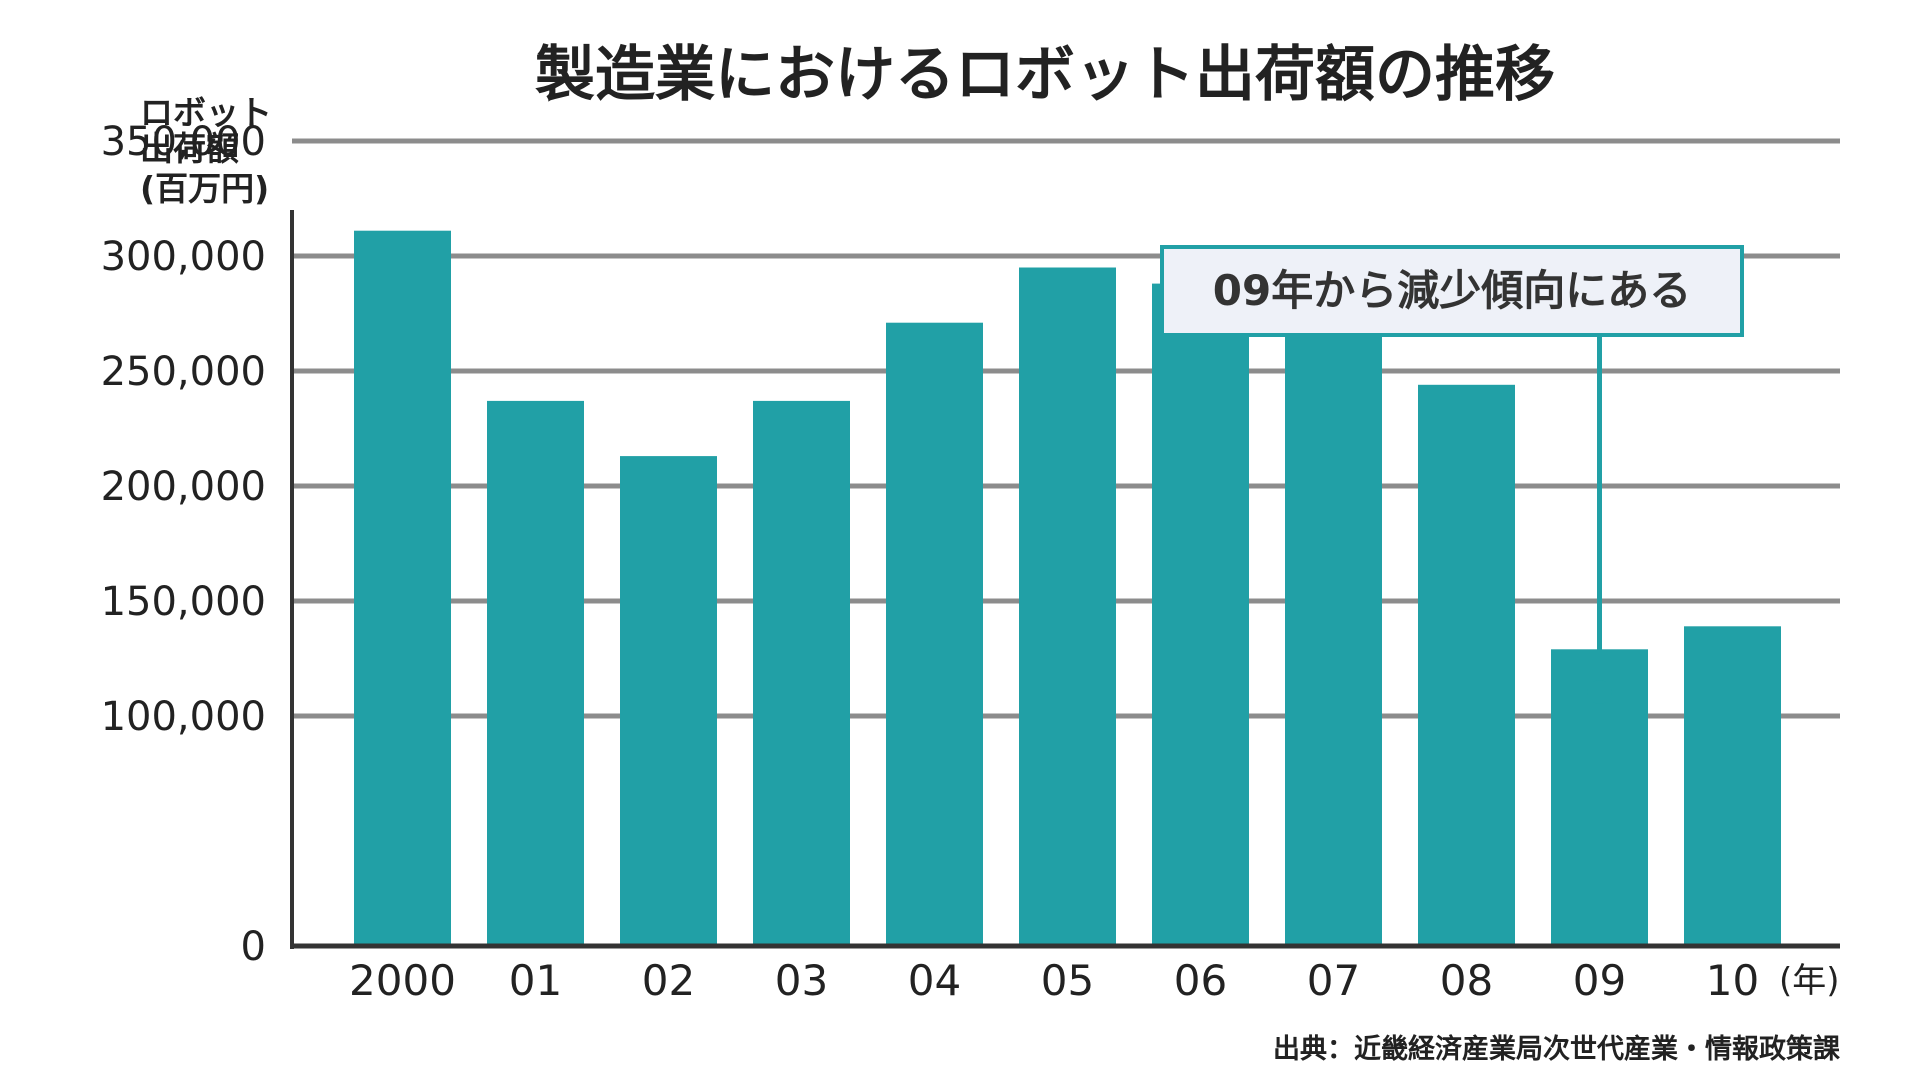 The image size is (1920, 1072). What do you see at coordinates (1732, 980) in the screenshot?
I see `x-tick-label-10: 10` at bounding box center [1732, 980].